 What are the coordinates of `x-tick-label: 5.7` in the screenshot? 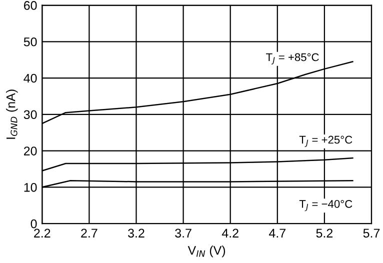 It's located at (371, 233).